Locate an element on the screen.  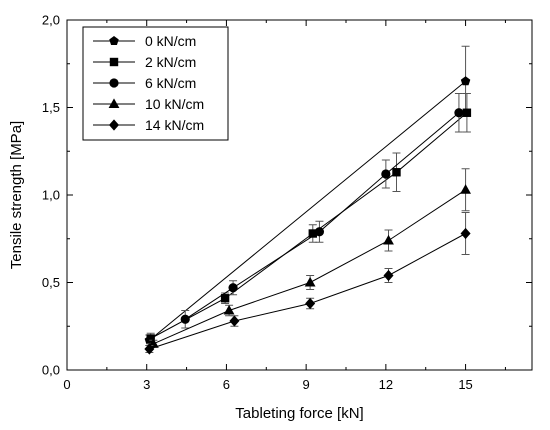
legend-label: 14 kN/cm is located at coordinates (174, 125).